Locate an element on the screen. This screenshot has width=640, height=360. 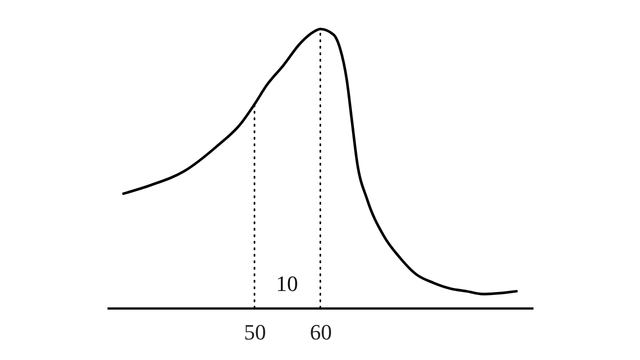
annotation: 10 is located at coordinates (287, 283).